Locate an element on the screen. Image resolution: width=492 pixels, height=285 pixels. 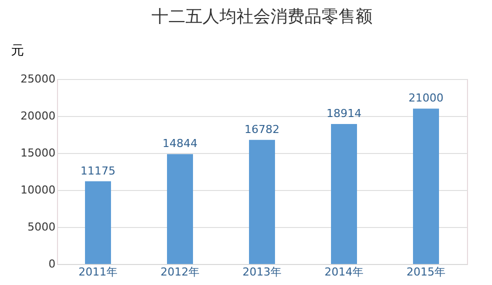
x-tick-label: 2011年 is located at coordinates (98, 272).